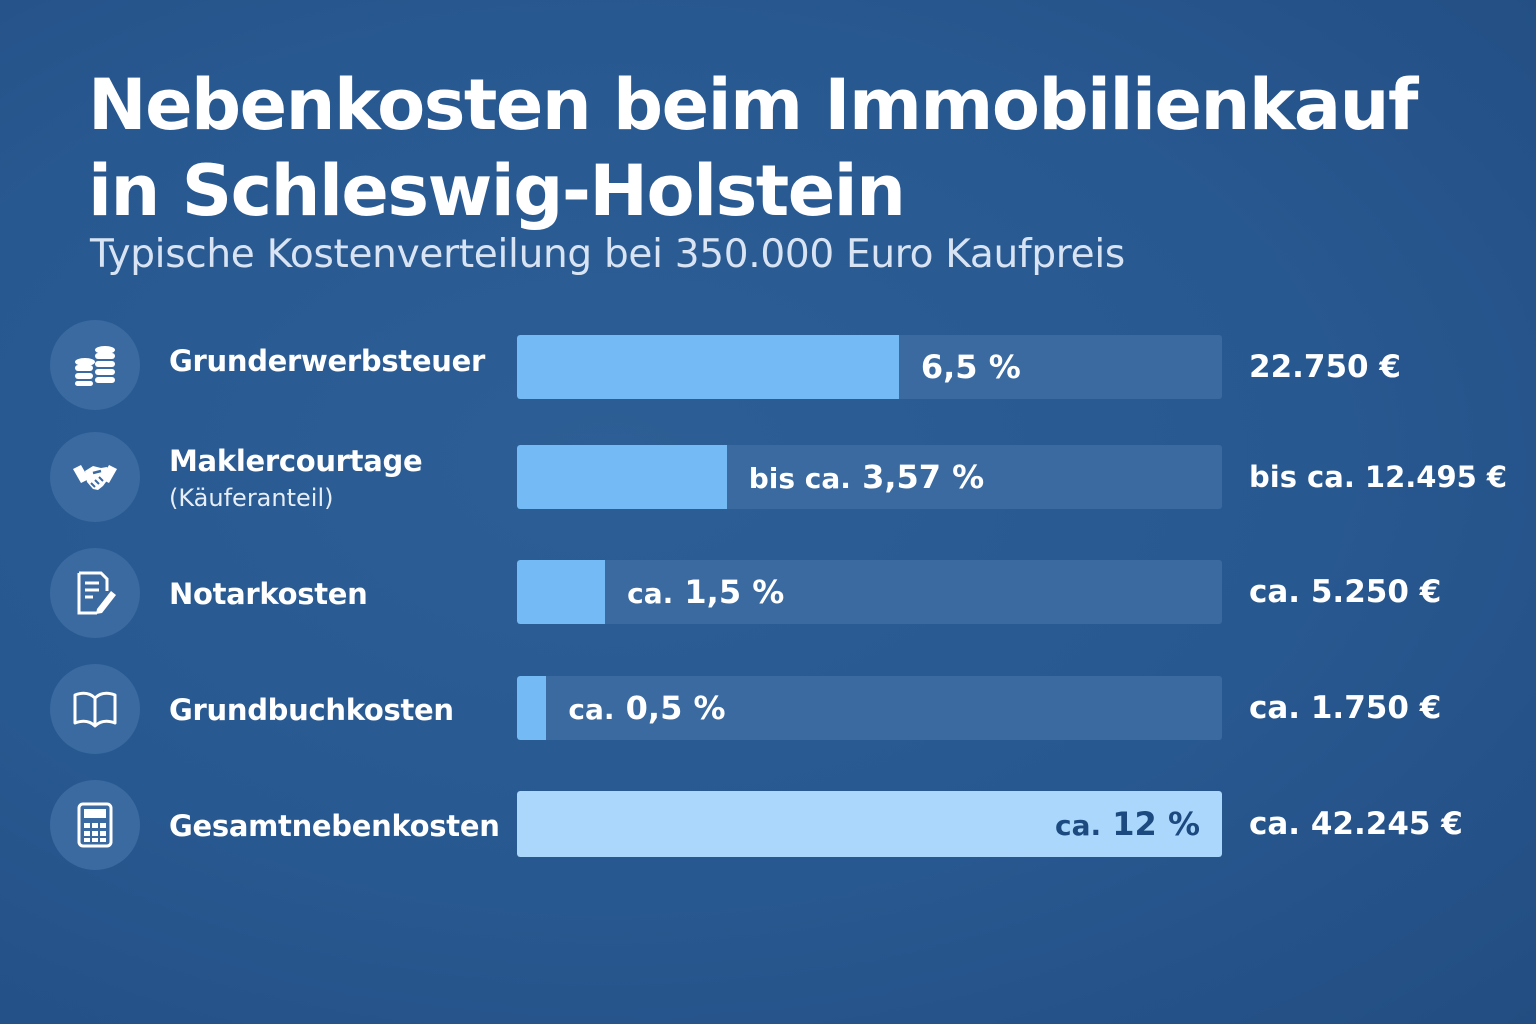  Describe the element at coordinates (1345, 708) in the screenshot. I see `row-amount: ca. 1.750 €` at that location.